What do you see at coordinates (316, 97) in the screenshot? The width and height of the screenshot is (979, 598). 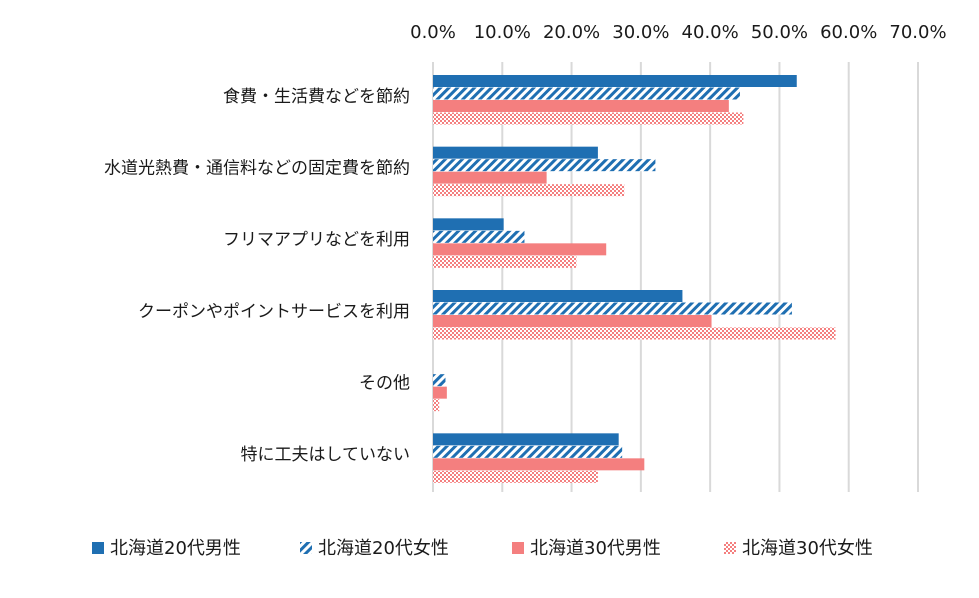 I see `category-label: 食費・生活費などを節約` at bounding box center [316, 97].